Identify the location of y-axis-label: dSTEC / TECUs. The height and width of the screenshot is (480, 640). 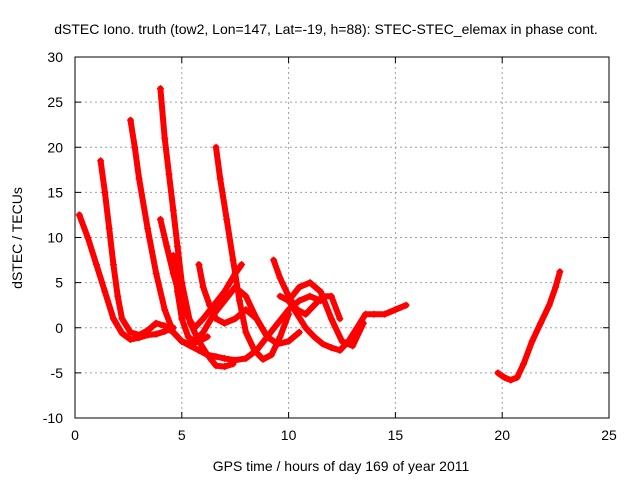
(17, 238).